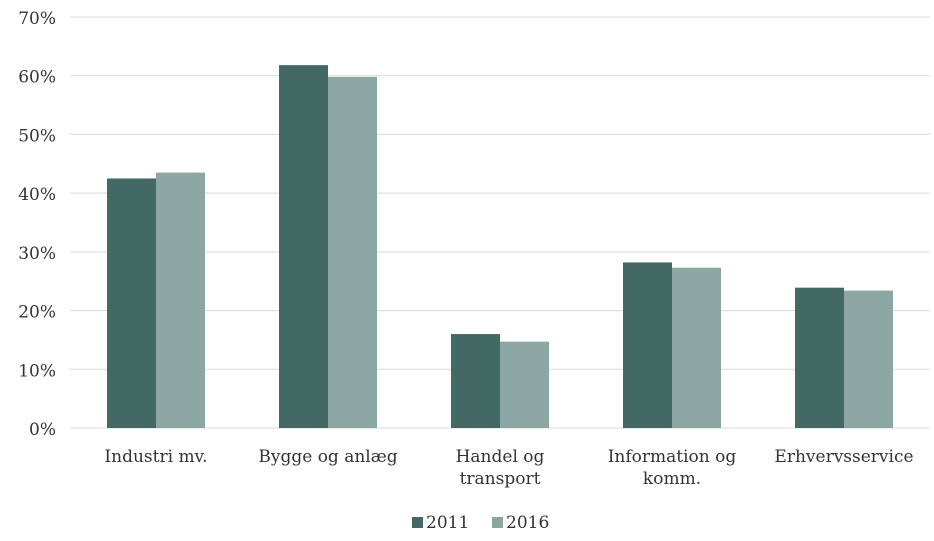  What do you see at coordinates (480, 523) in the screenshot?
I see `legend: 2011 2016` at bounding box center [480, 523].